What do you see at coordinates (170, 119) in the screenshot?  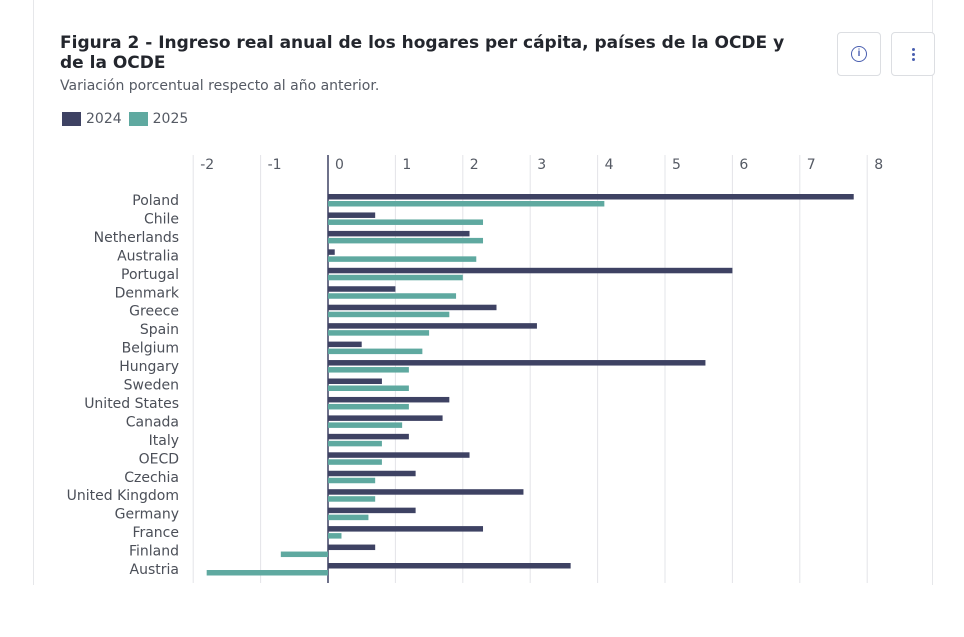 I see `legend-label-2025: 2025` at bounding box center [170, 119].